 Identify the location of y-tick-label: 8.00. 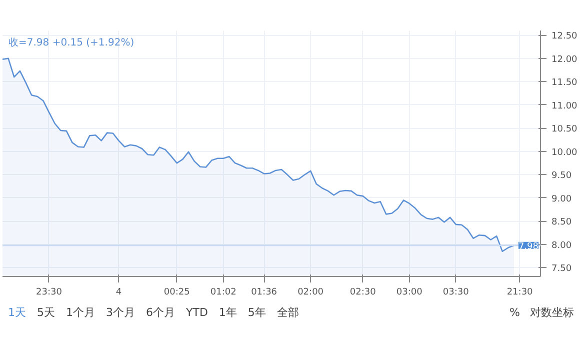
(562, 245).